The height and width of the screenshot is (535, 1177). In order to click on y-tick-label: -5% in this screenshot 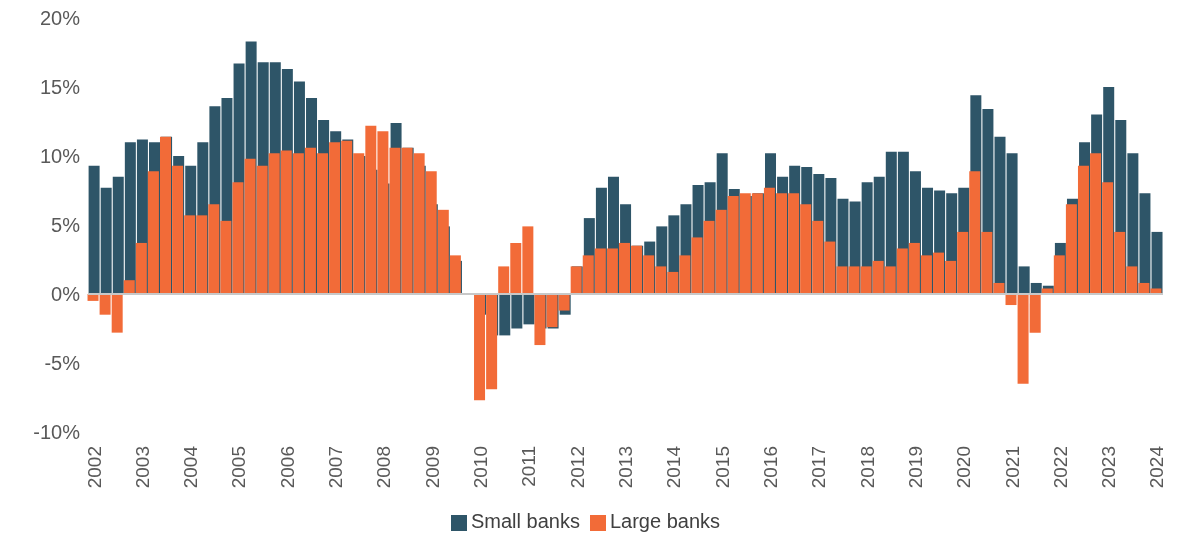, I will do `click(62, 363)`.